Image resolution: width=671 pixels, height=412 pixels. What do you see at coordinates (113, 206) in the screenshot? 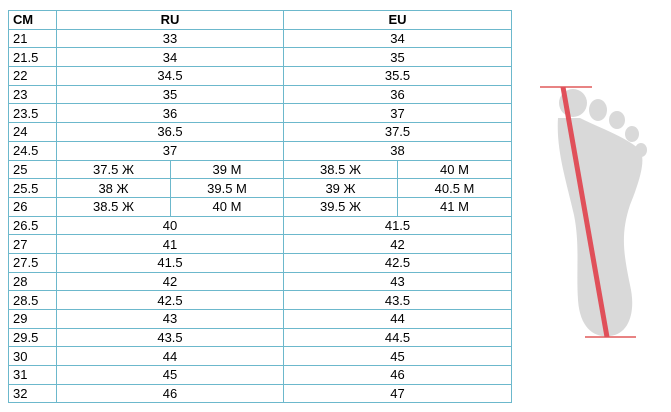
I see `table-cell: 38.5 Ж` at bounding box center [113, 206].